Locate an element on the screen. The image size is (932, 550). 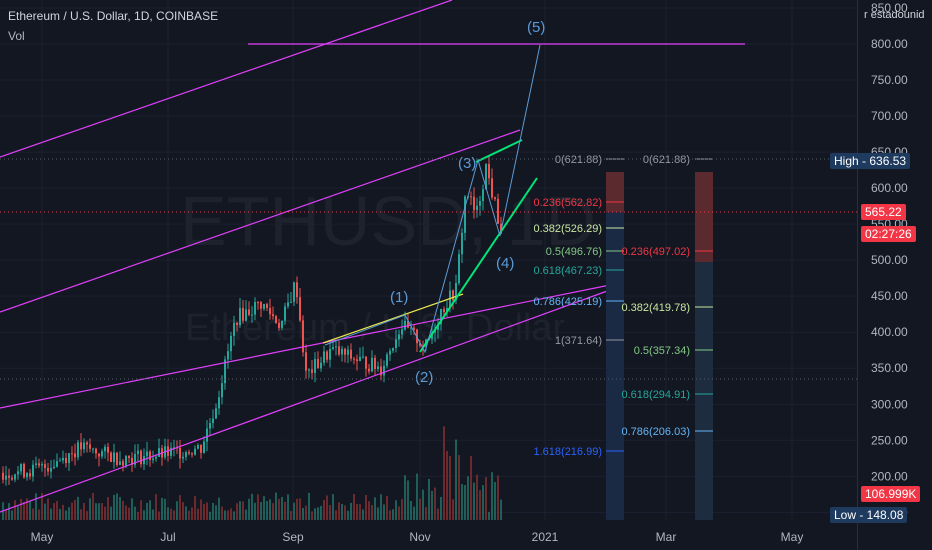
time-tick-4: 2021 is located at coordinates (545, 537).